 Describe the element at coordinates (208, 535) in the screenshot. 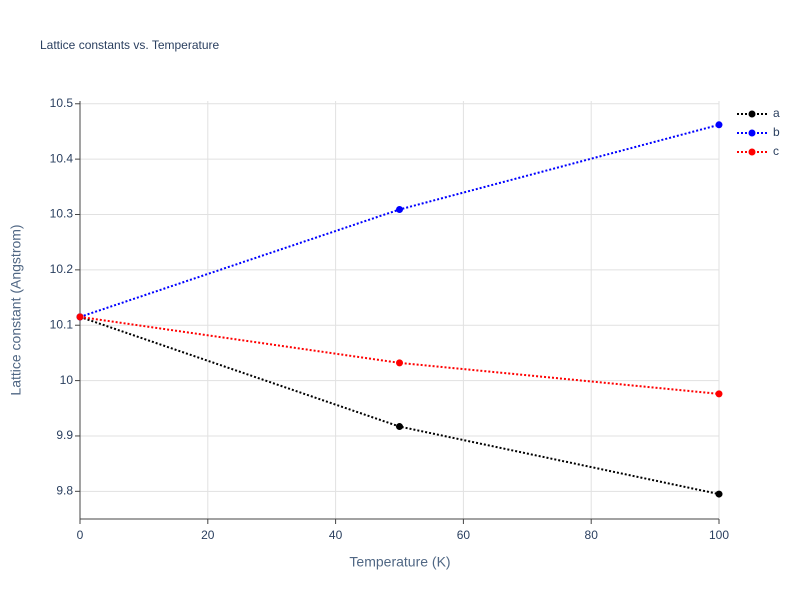

I see `x-tick-label: 20` at that location.